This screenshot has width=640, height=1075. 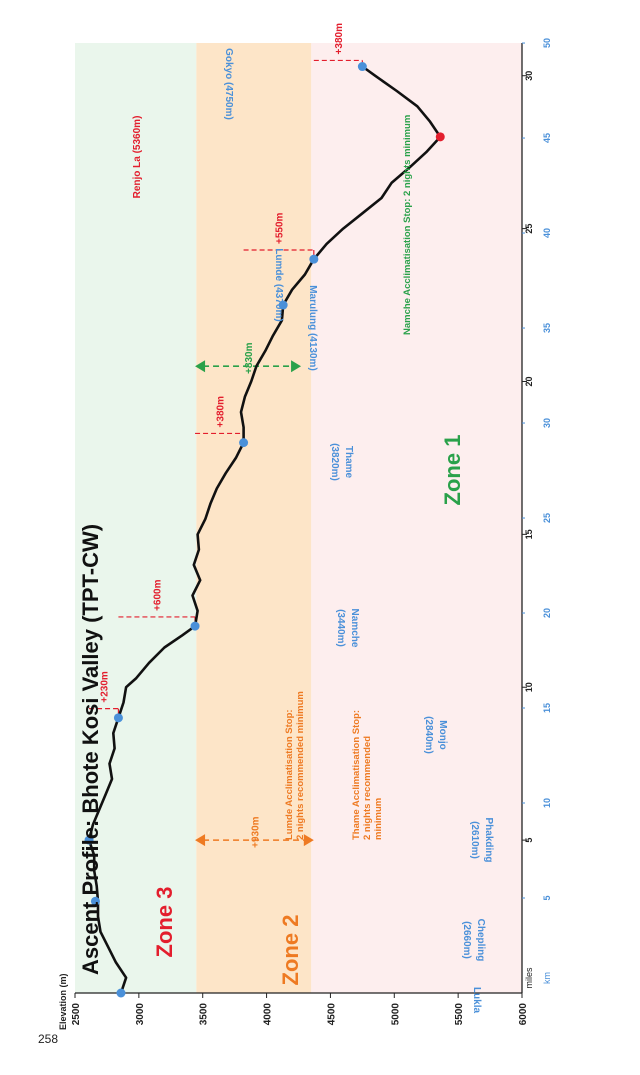 I want to click on zone-label-3: Zone 3, so click(x=164, y=922).